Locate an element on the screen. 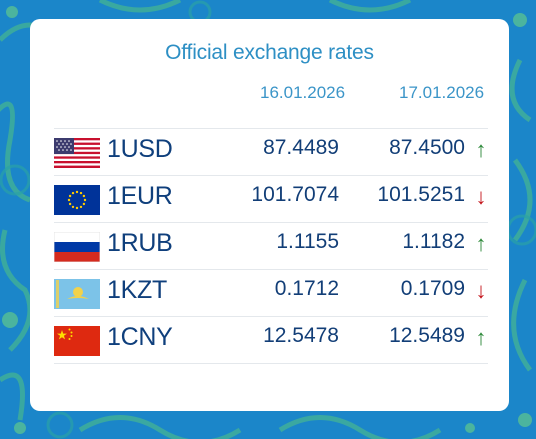 Image resolution: width=536 pixels, height=439 pixels. rate-value-date-1: 12.5478 is located at coordinates (301, 335).